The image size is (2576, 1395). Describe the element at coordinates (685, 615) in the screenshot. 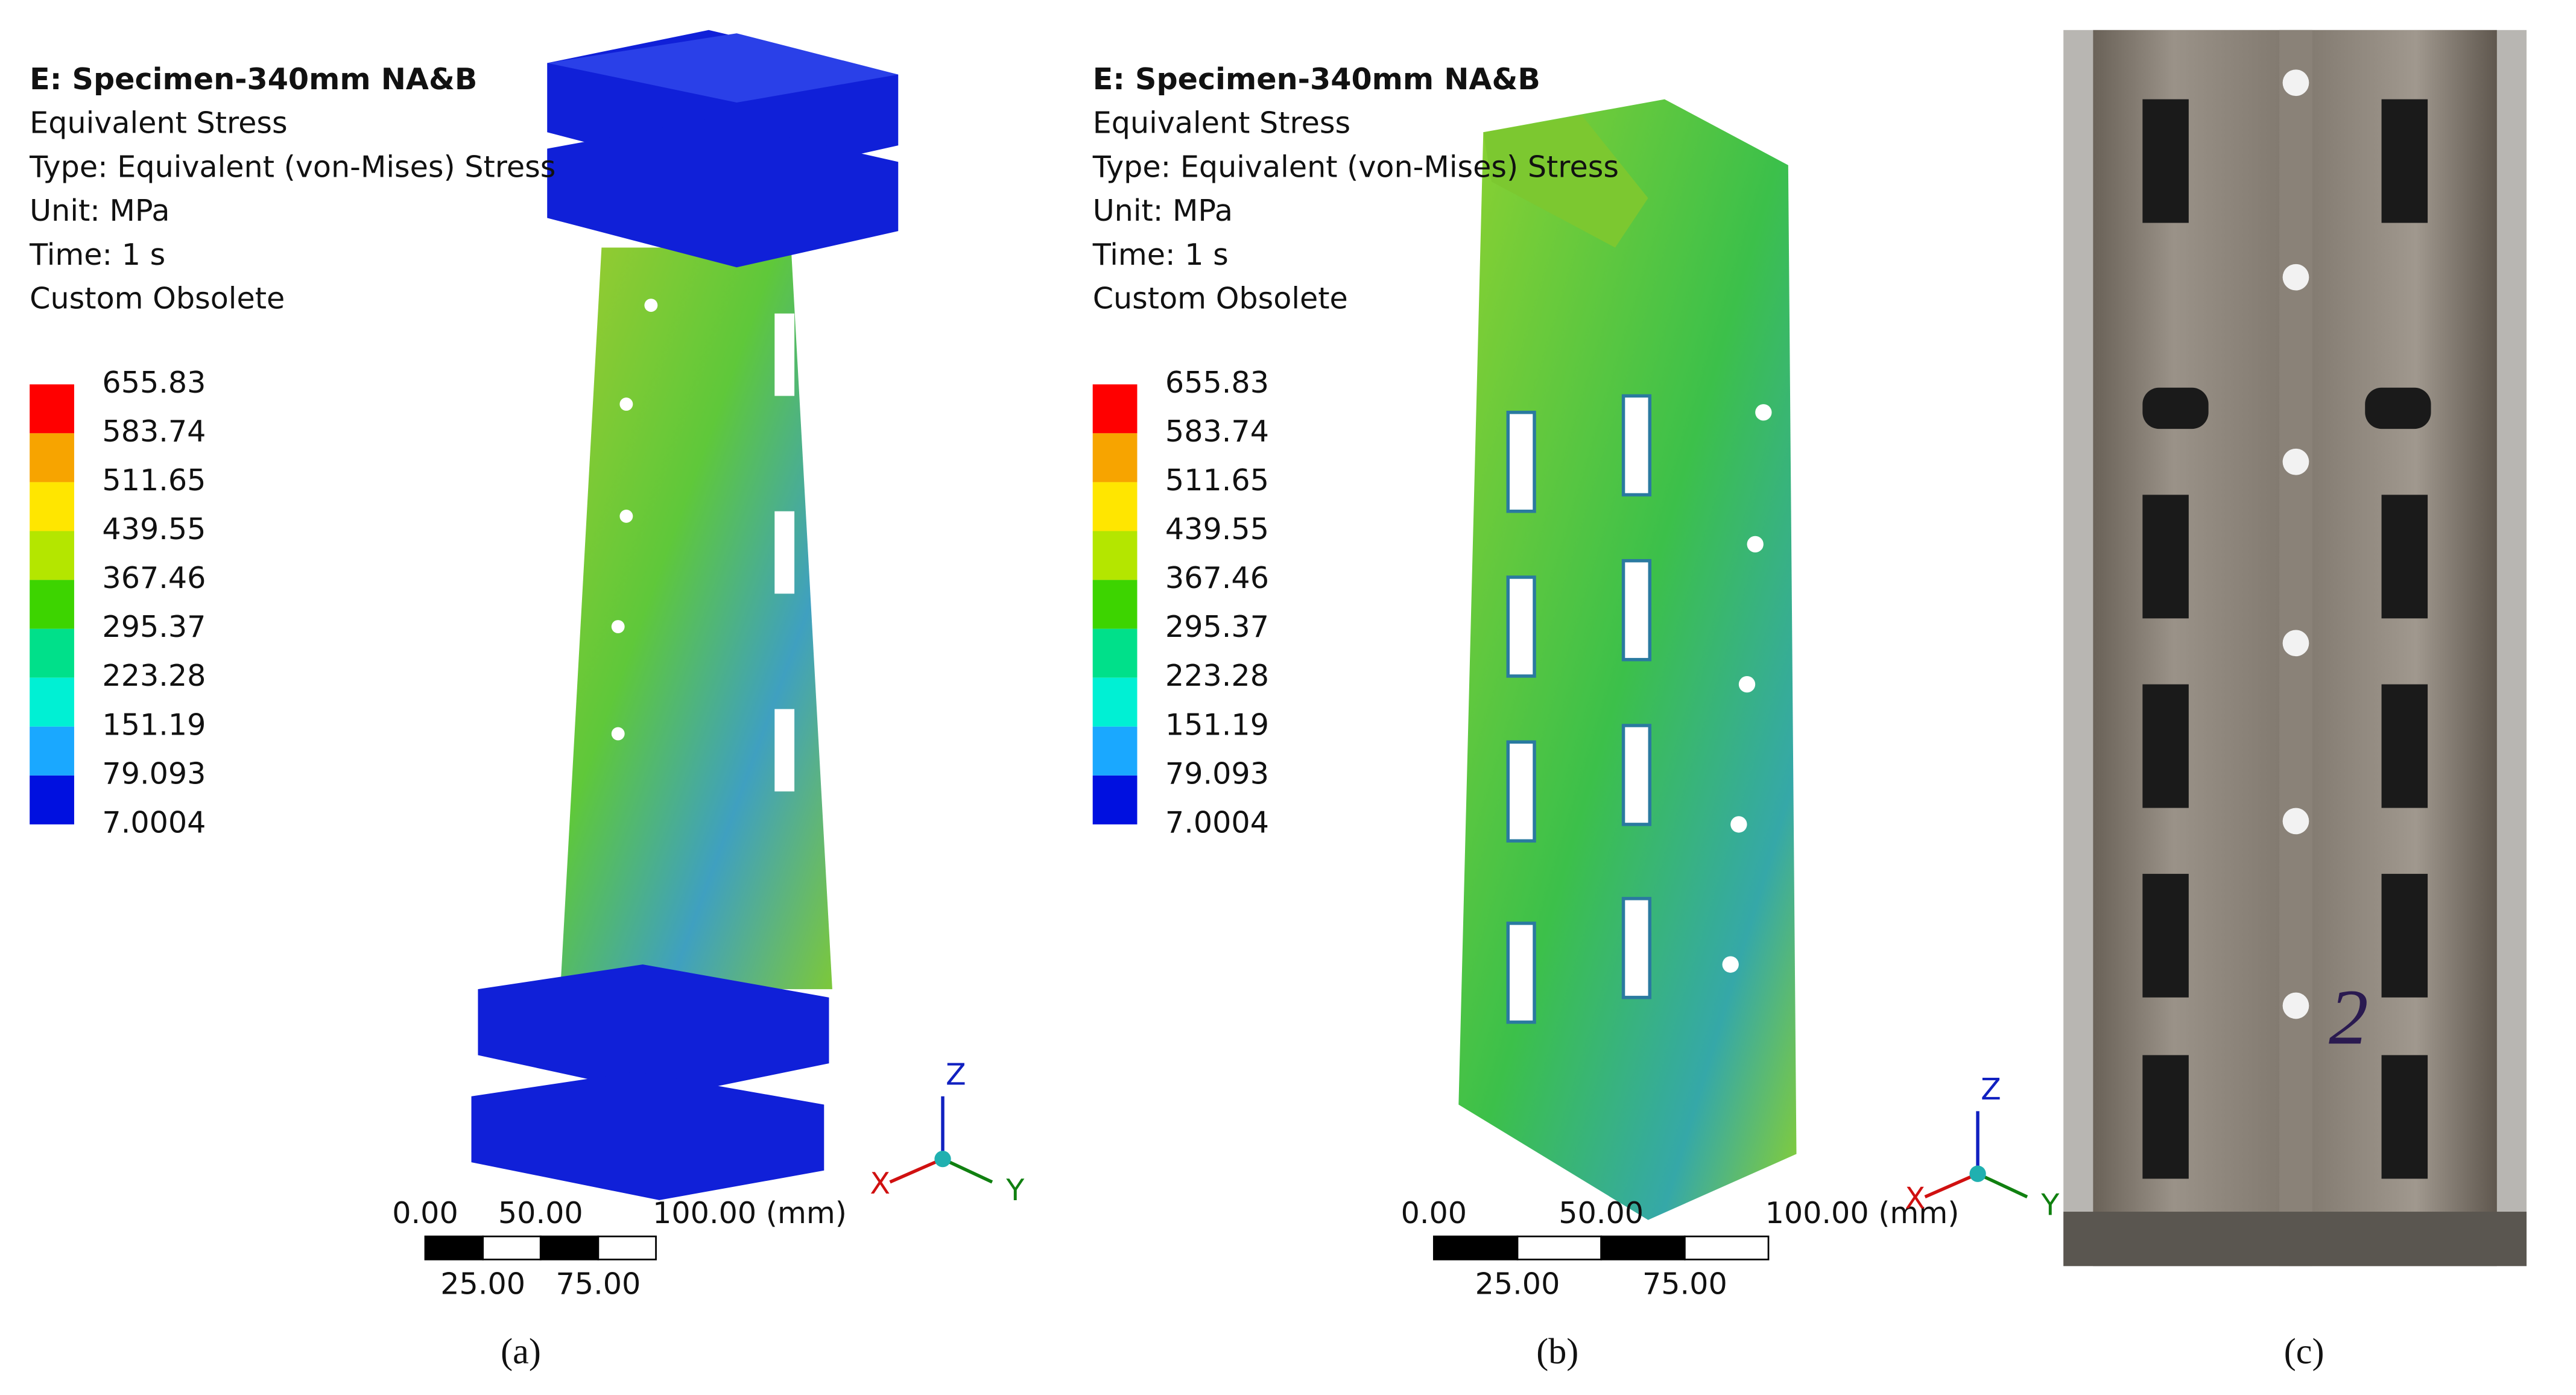

I see `fea-model-a` at that location.